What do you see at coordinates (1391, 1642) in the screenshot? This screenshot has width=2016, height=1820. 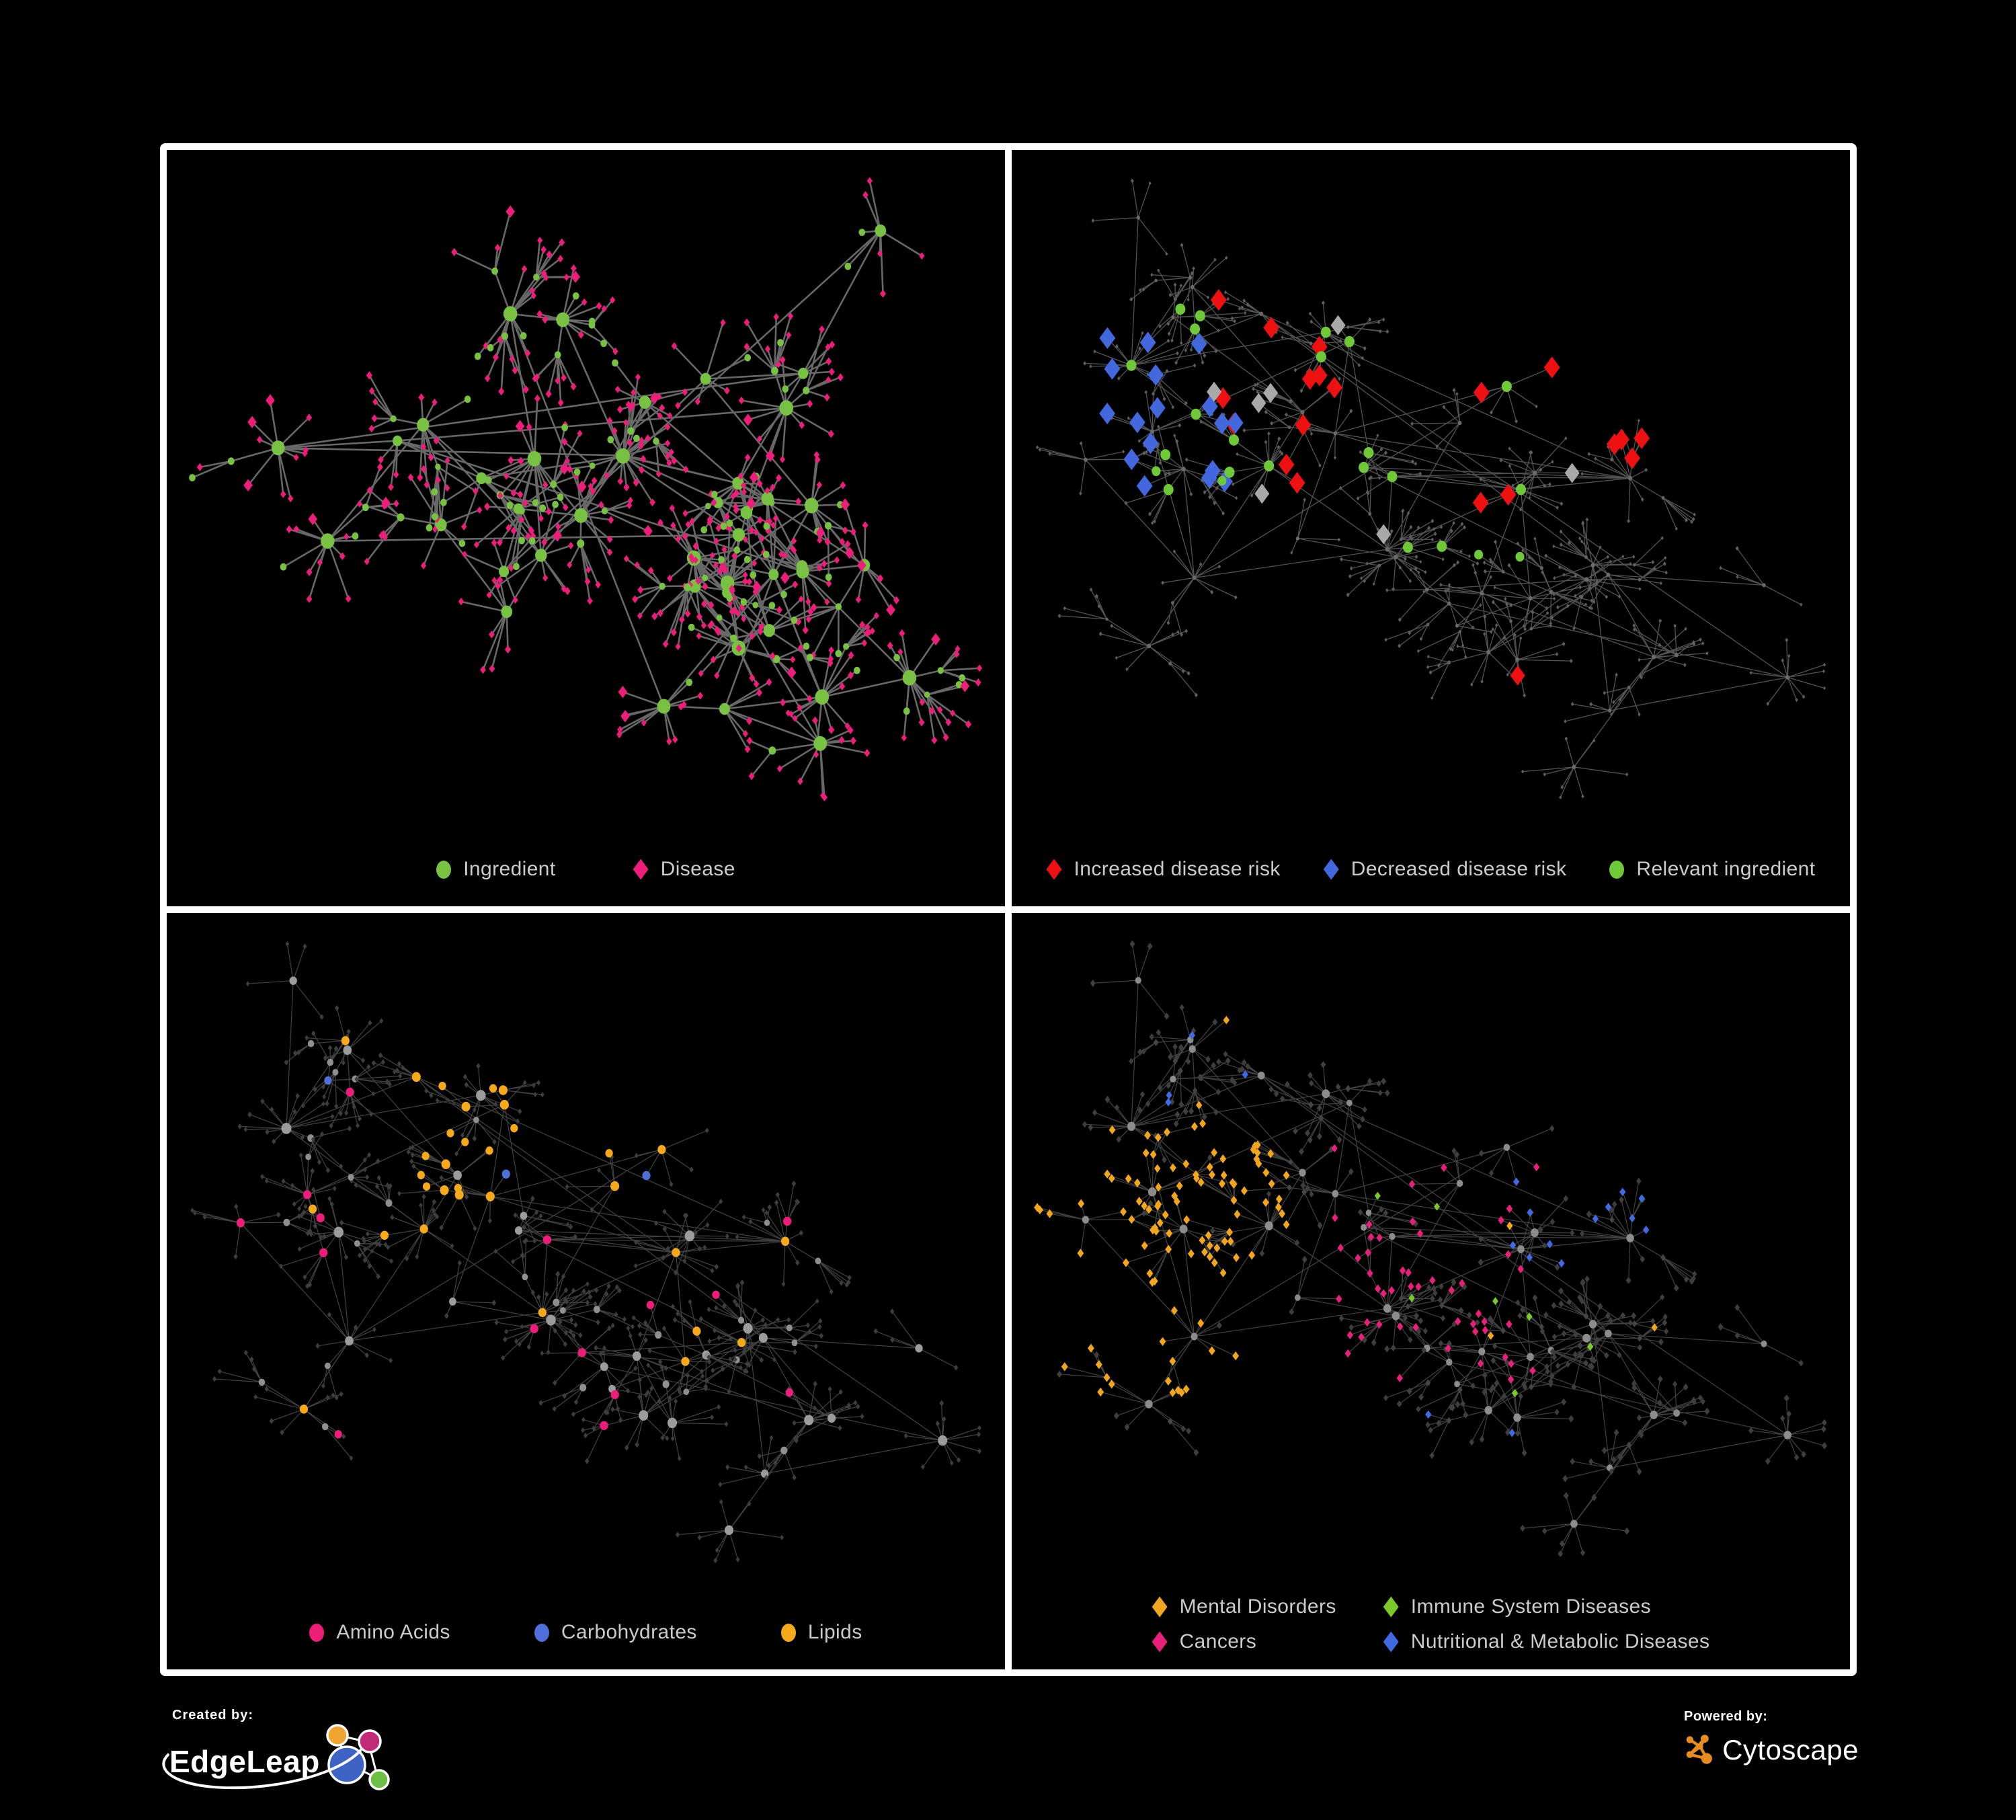 I see `metabolic-diseases-legend-marker-icon` at bounding box center [1391, 1642].